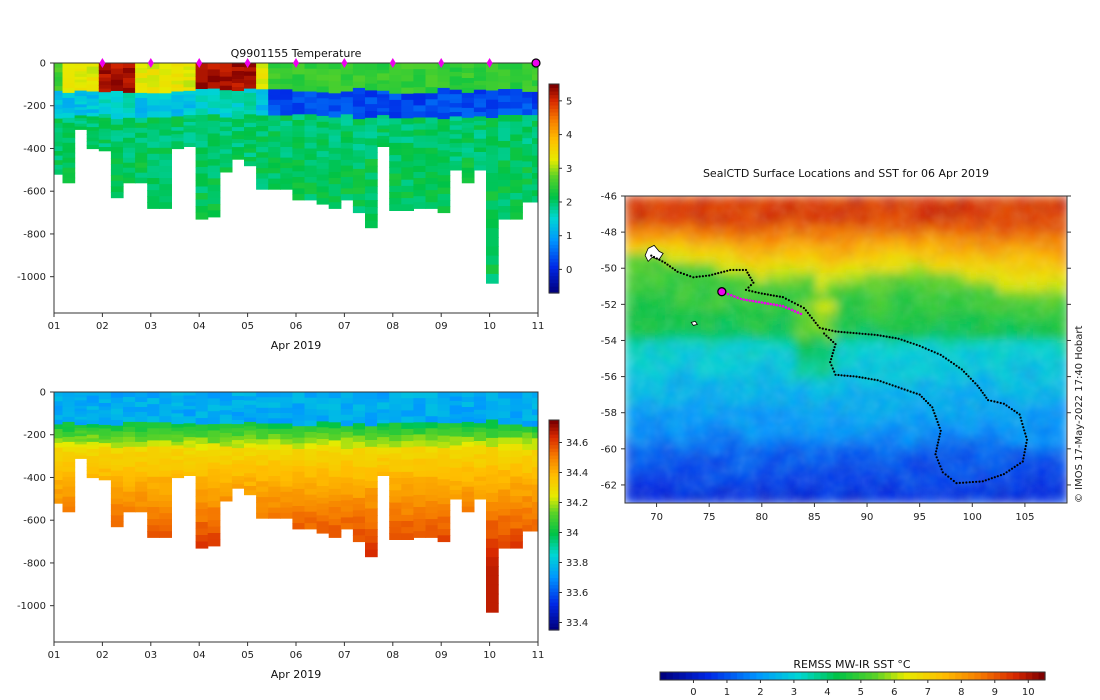 The height and width of the screenshot is (700, 1100). What do you see at coordinates (577, 503) in the screenshot?
I see `colorbar-tick-label: 34.2` at bounding box center [577, 503].